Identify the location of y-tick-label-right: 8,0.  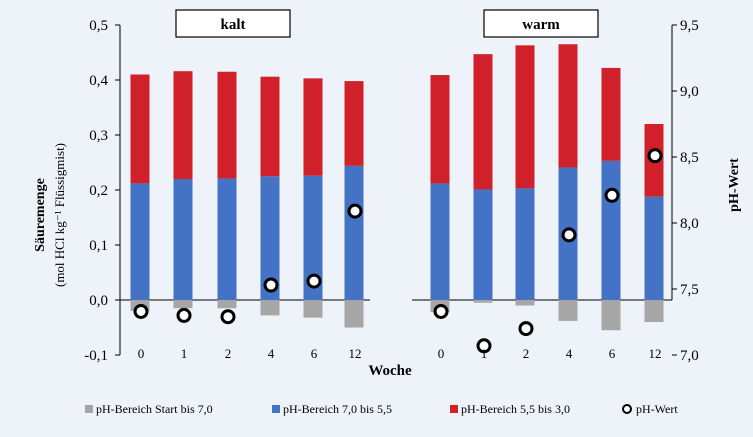
(689, 224).